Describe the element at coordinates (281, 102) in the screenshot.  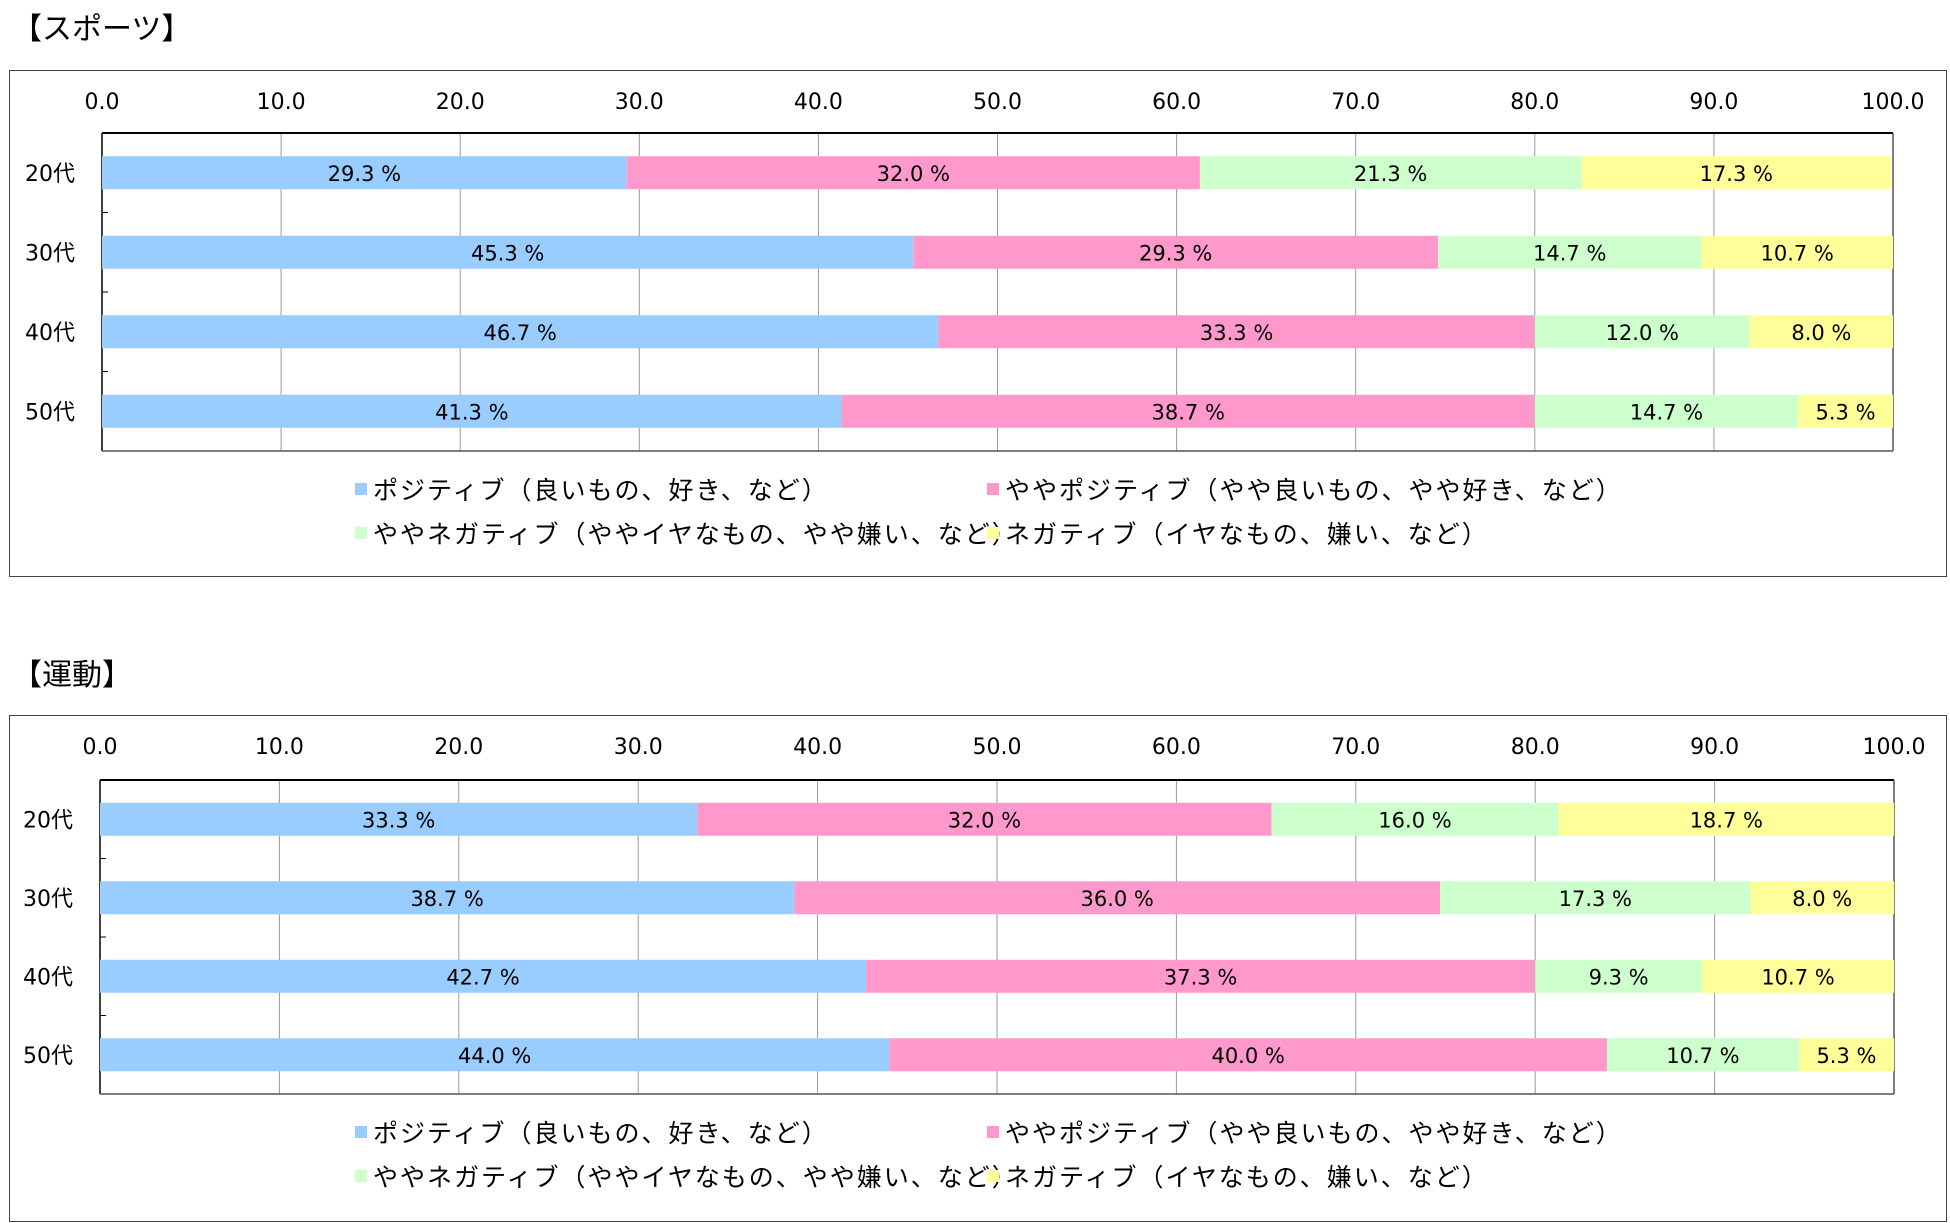
I see `x-tick-label: 10.0` at that location.